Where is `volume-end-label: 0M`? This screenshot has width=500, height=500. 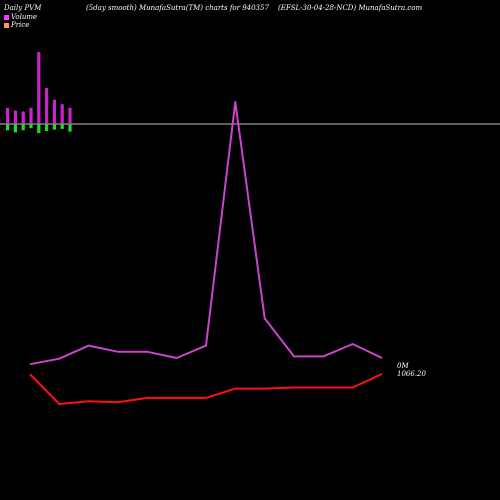 volume-end-label: 0M is located at coordinates (403, 366).